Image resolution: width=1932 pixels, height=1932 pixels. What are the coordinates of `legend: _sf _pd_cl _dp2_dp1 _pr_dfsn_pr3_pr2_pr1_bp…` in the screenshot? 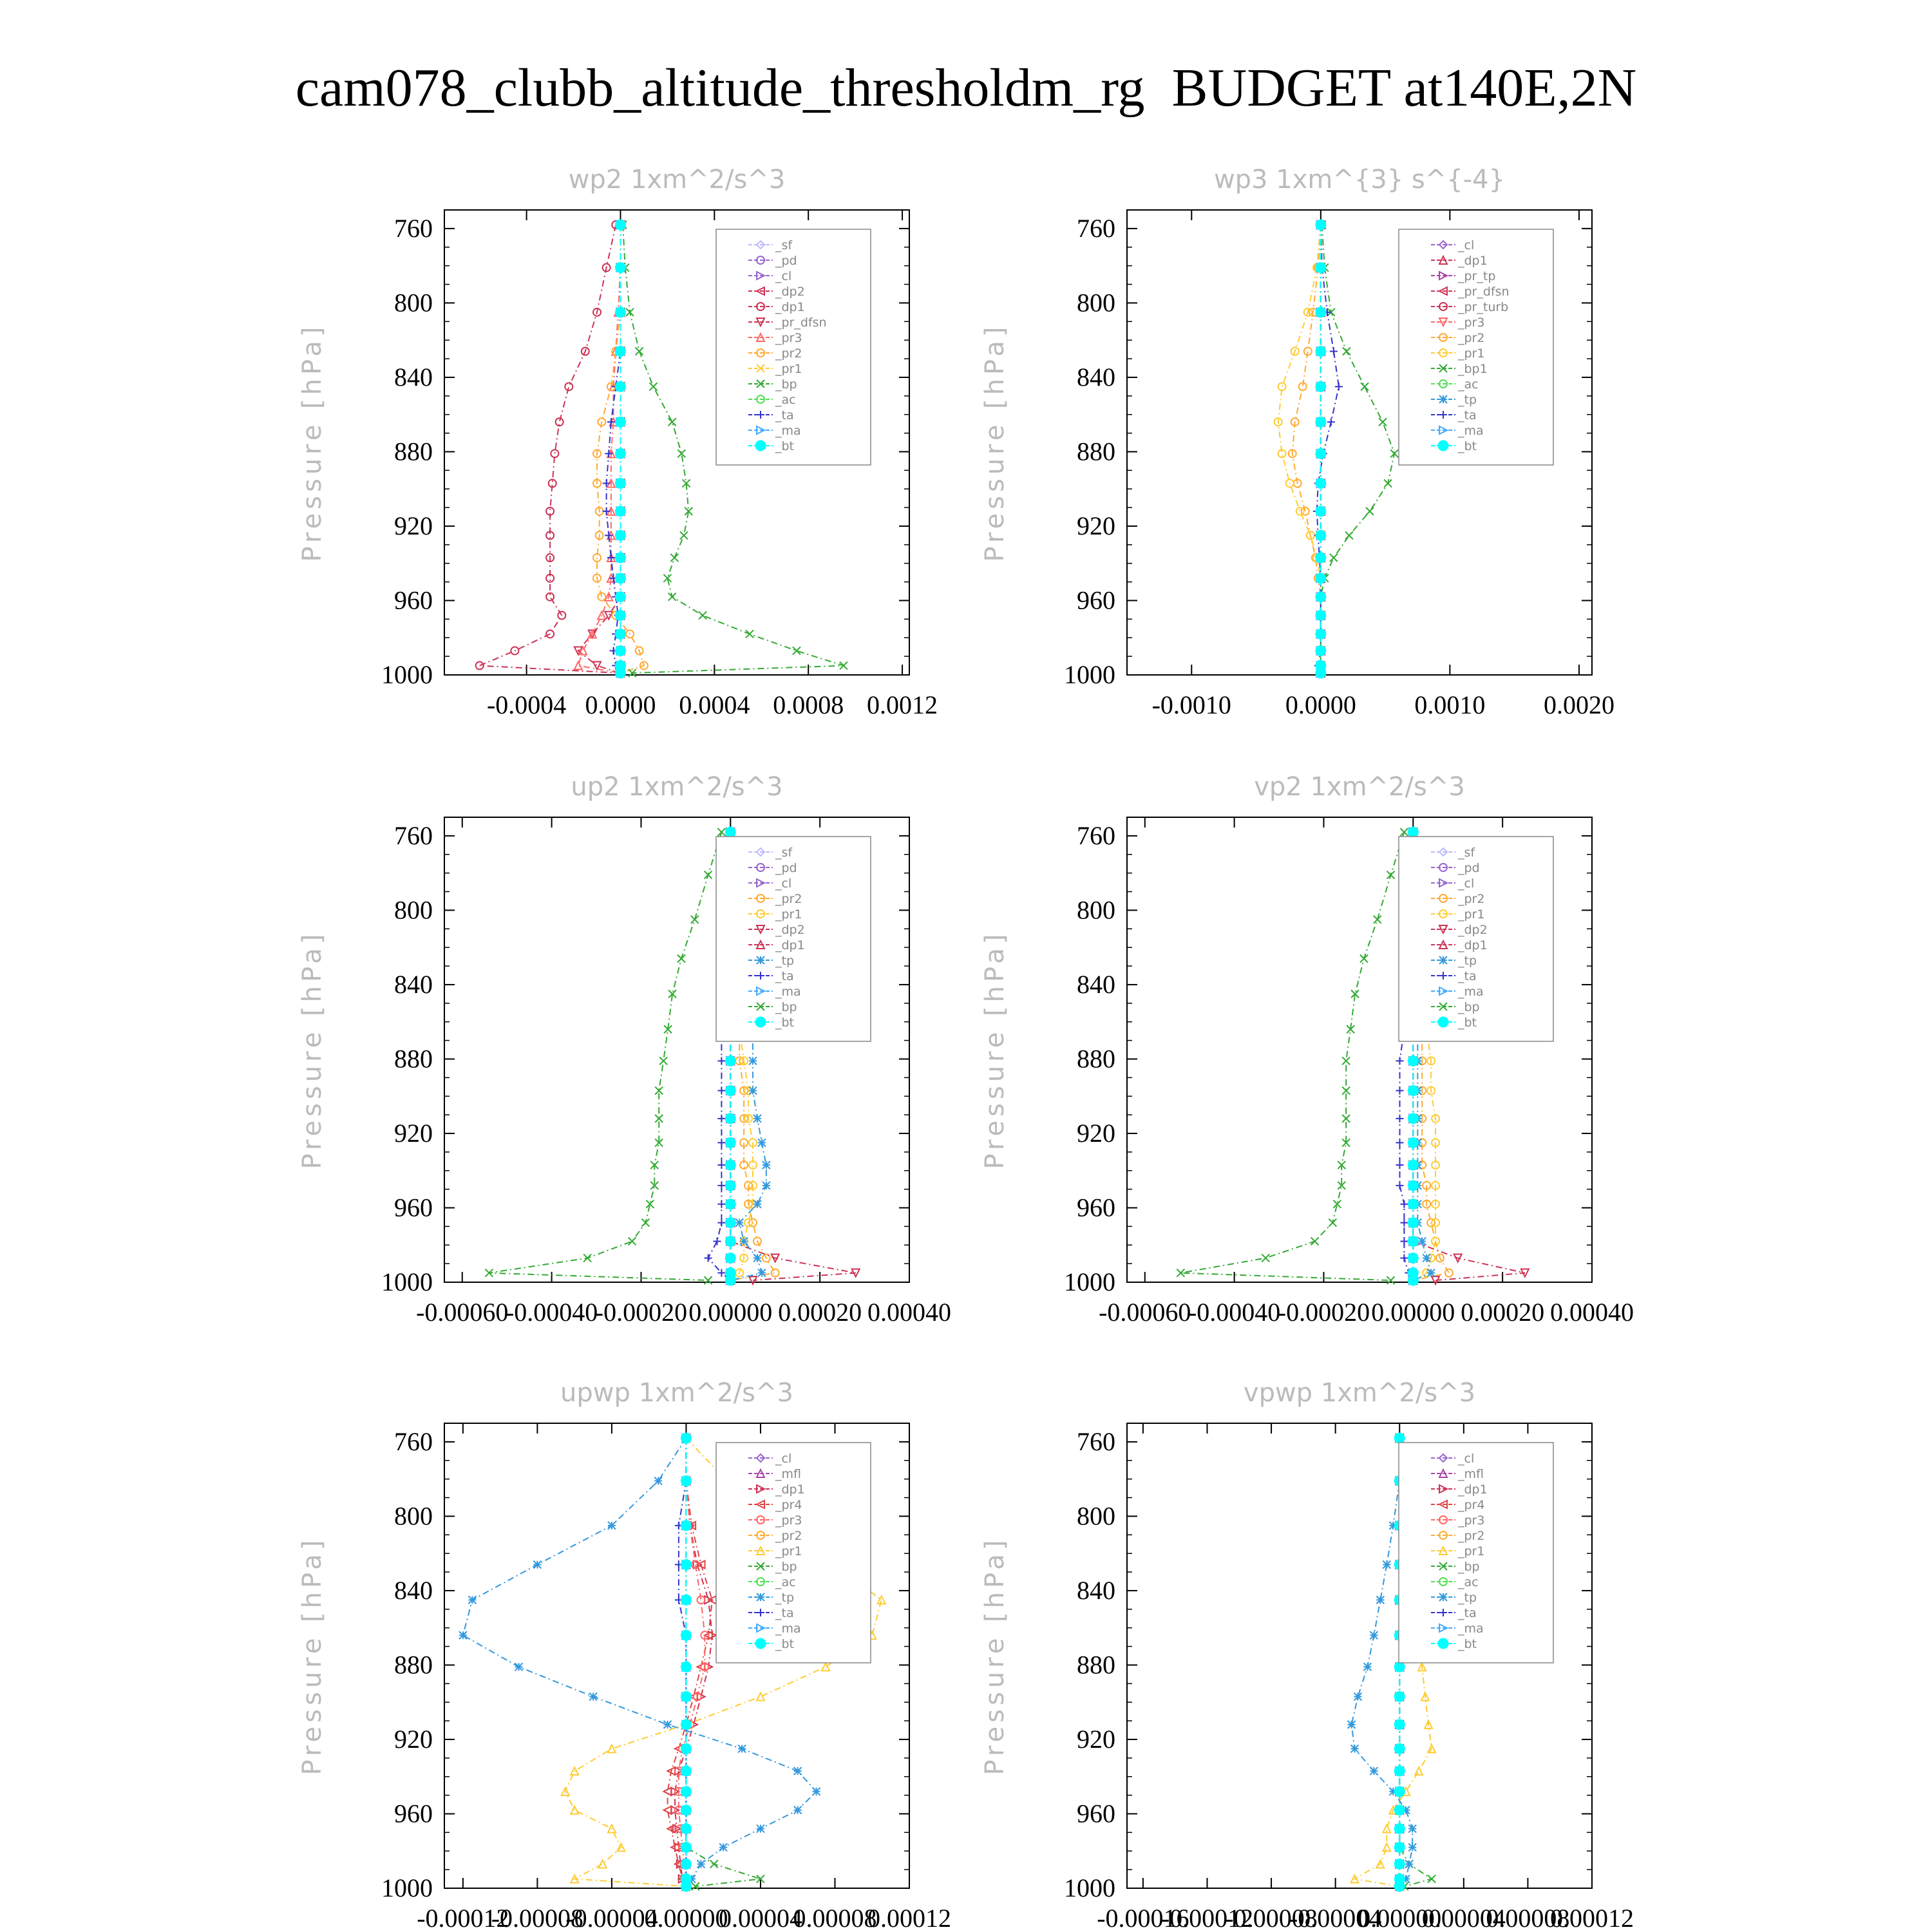 It's located at (793, 348).